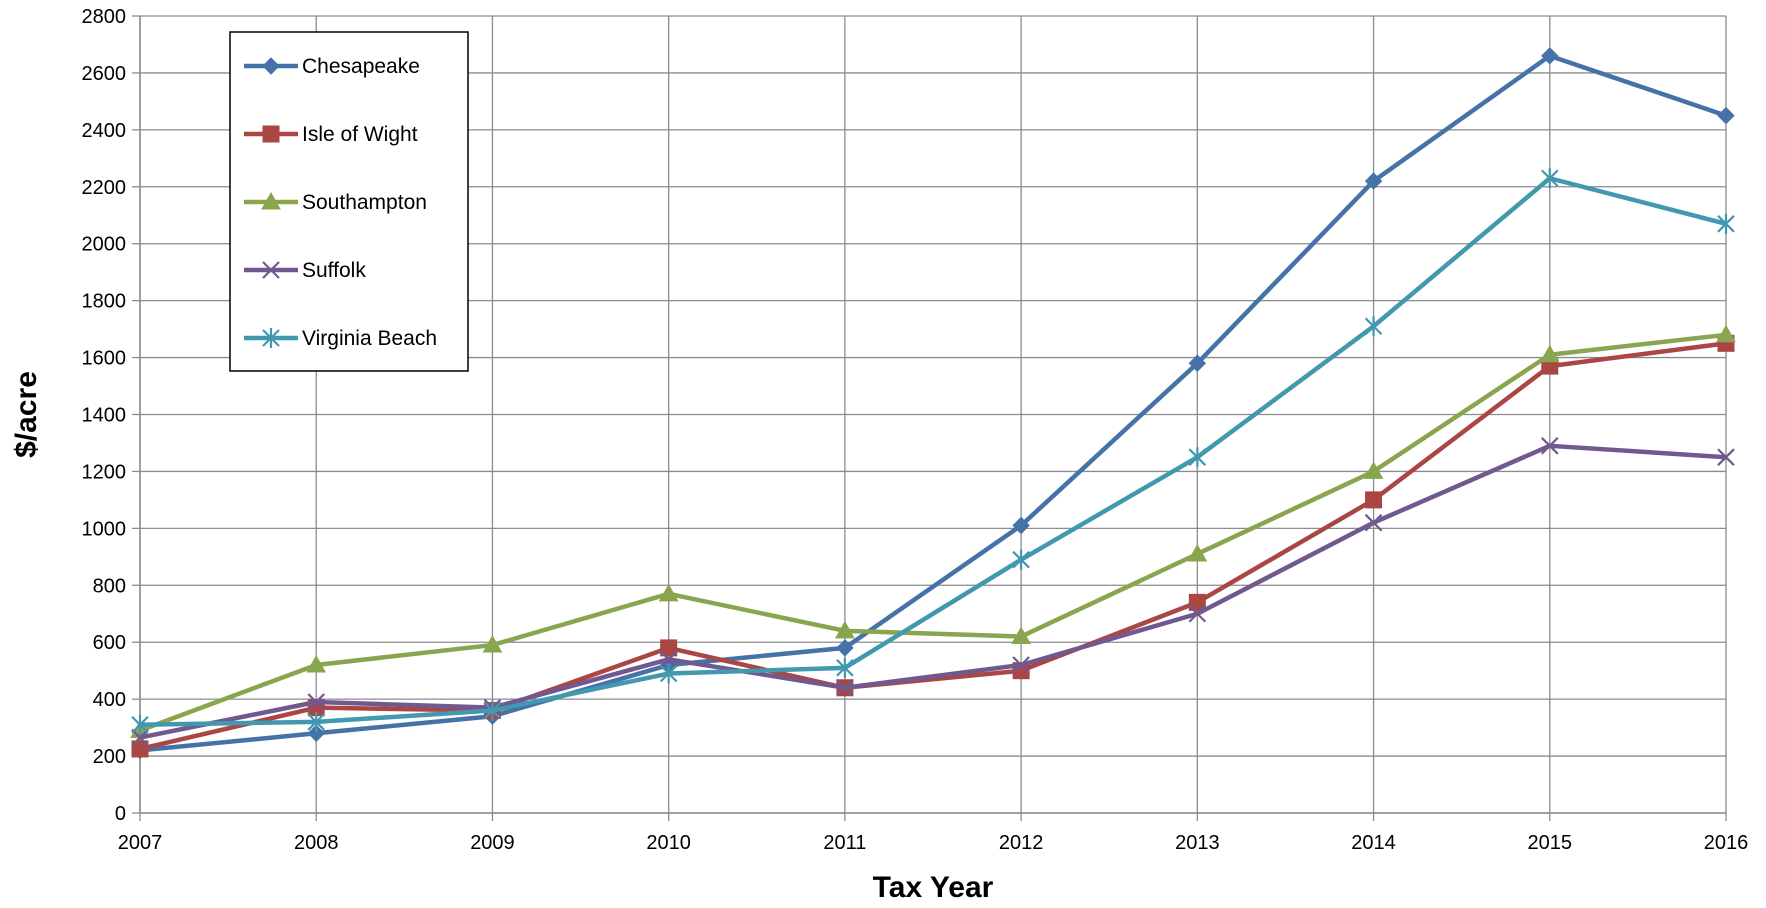  I want to click on legend-item: Chesapeake, so click(332, 66).